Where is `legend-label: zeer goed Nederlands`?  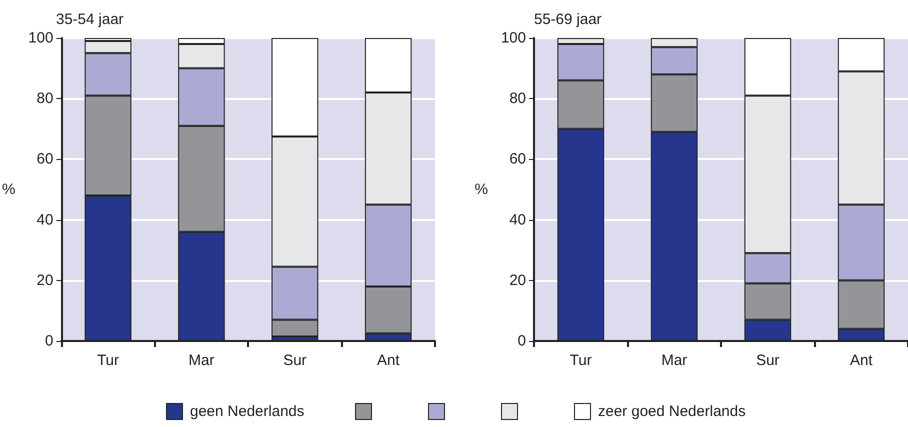 legend-label: zeer goed Nederlands is located at coordinates (672, 411).